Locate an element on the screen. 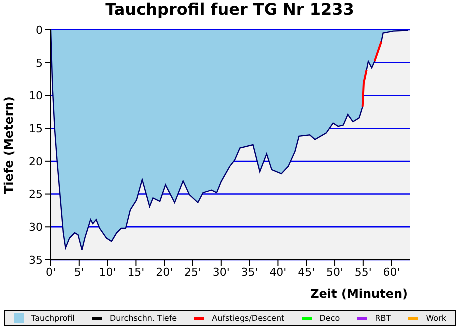  x-axis-title: Zeit (Minuten) is located at coordinates (359, 294).